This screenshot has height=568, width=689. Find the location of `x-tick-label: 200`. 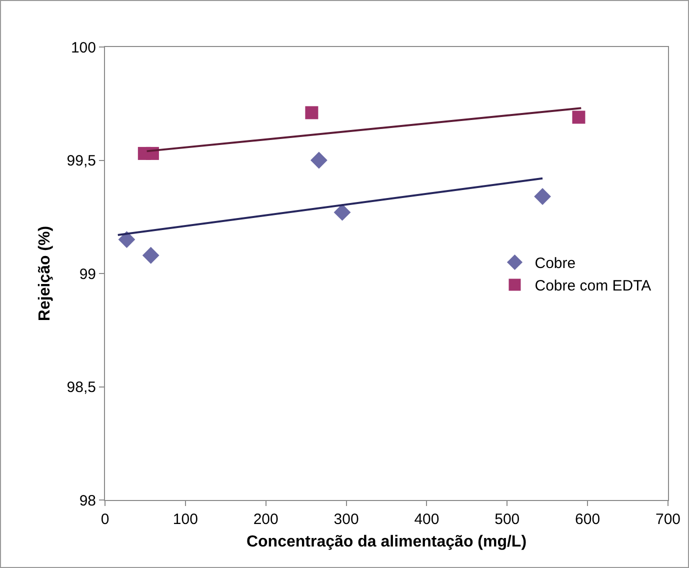

x-tick-label: 200 is located at coordinates (265, 519).